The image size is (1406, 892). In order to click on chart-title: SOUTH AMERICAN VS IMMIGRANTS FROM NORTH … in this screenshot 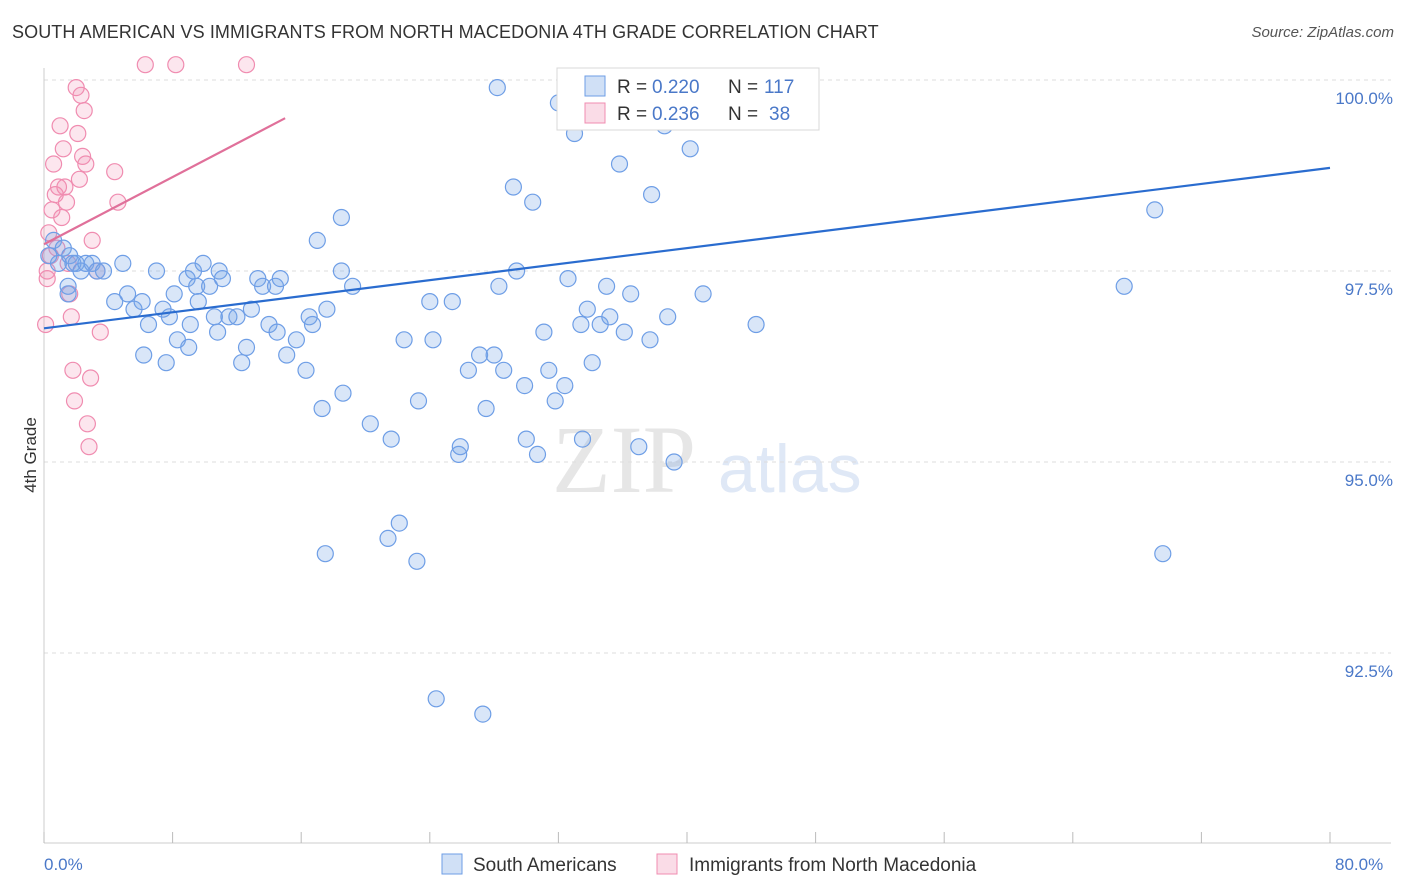, I will do `click(445, 32)`.